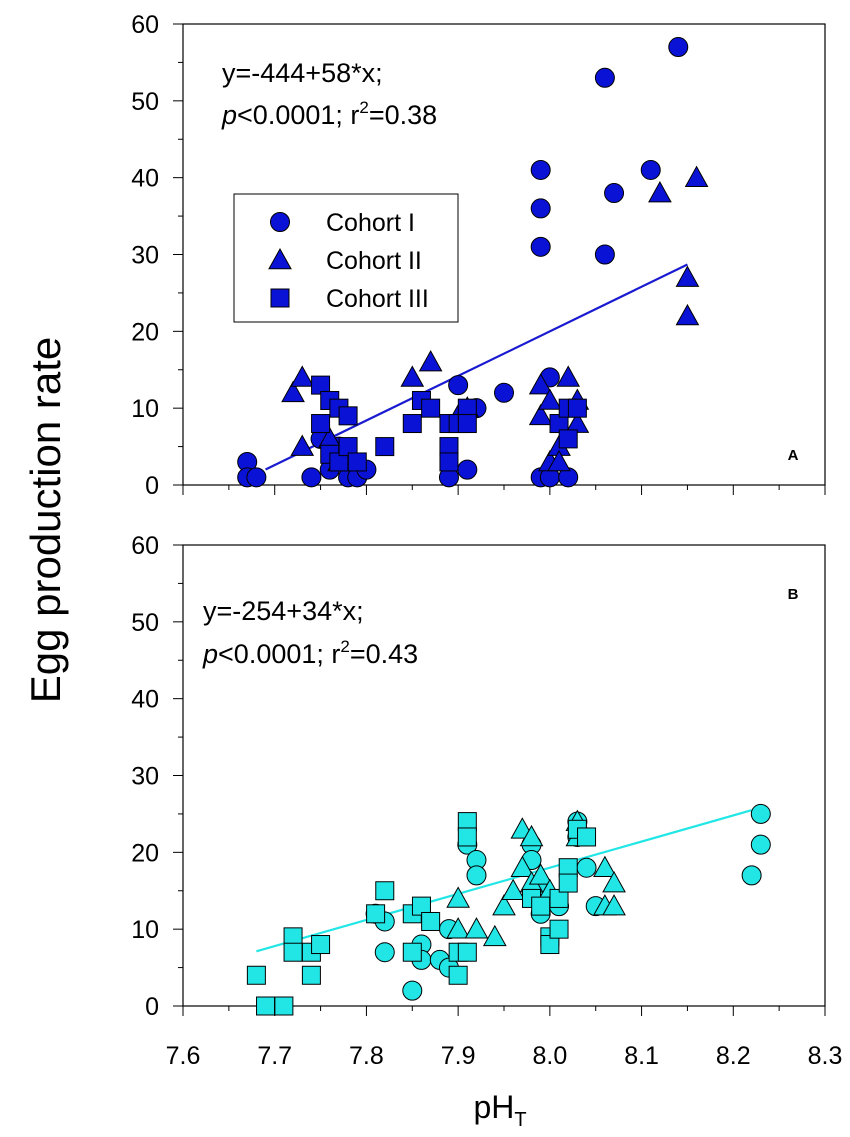  Describe the element at coordinates (549, 1056) in the screenshot. I see `x-tick-label: 8.0` at that location.